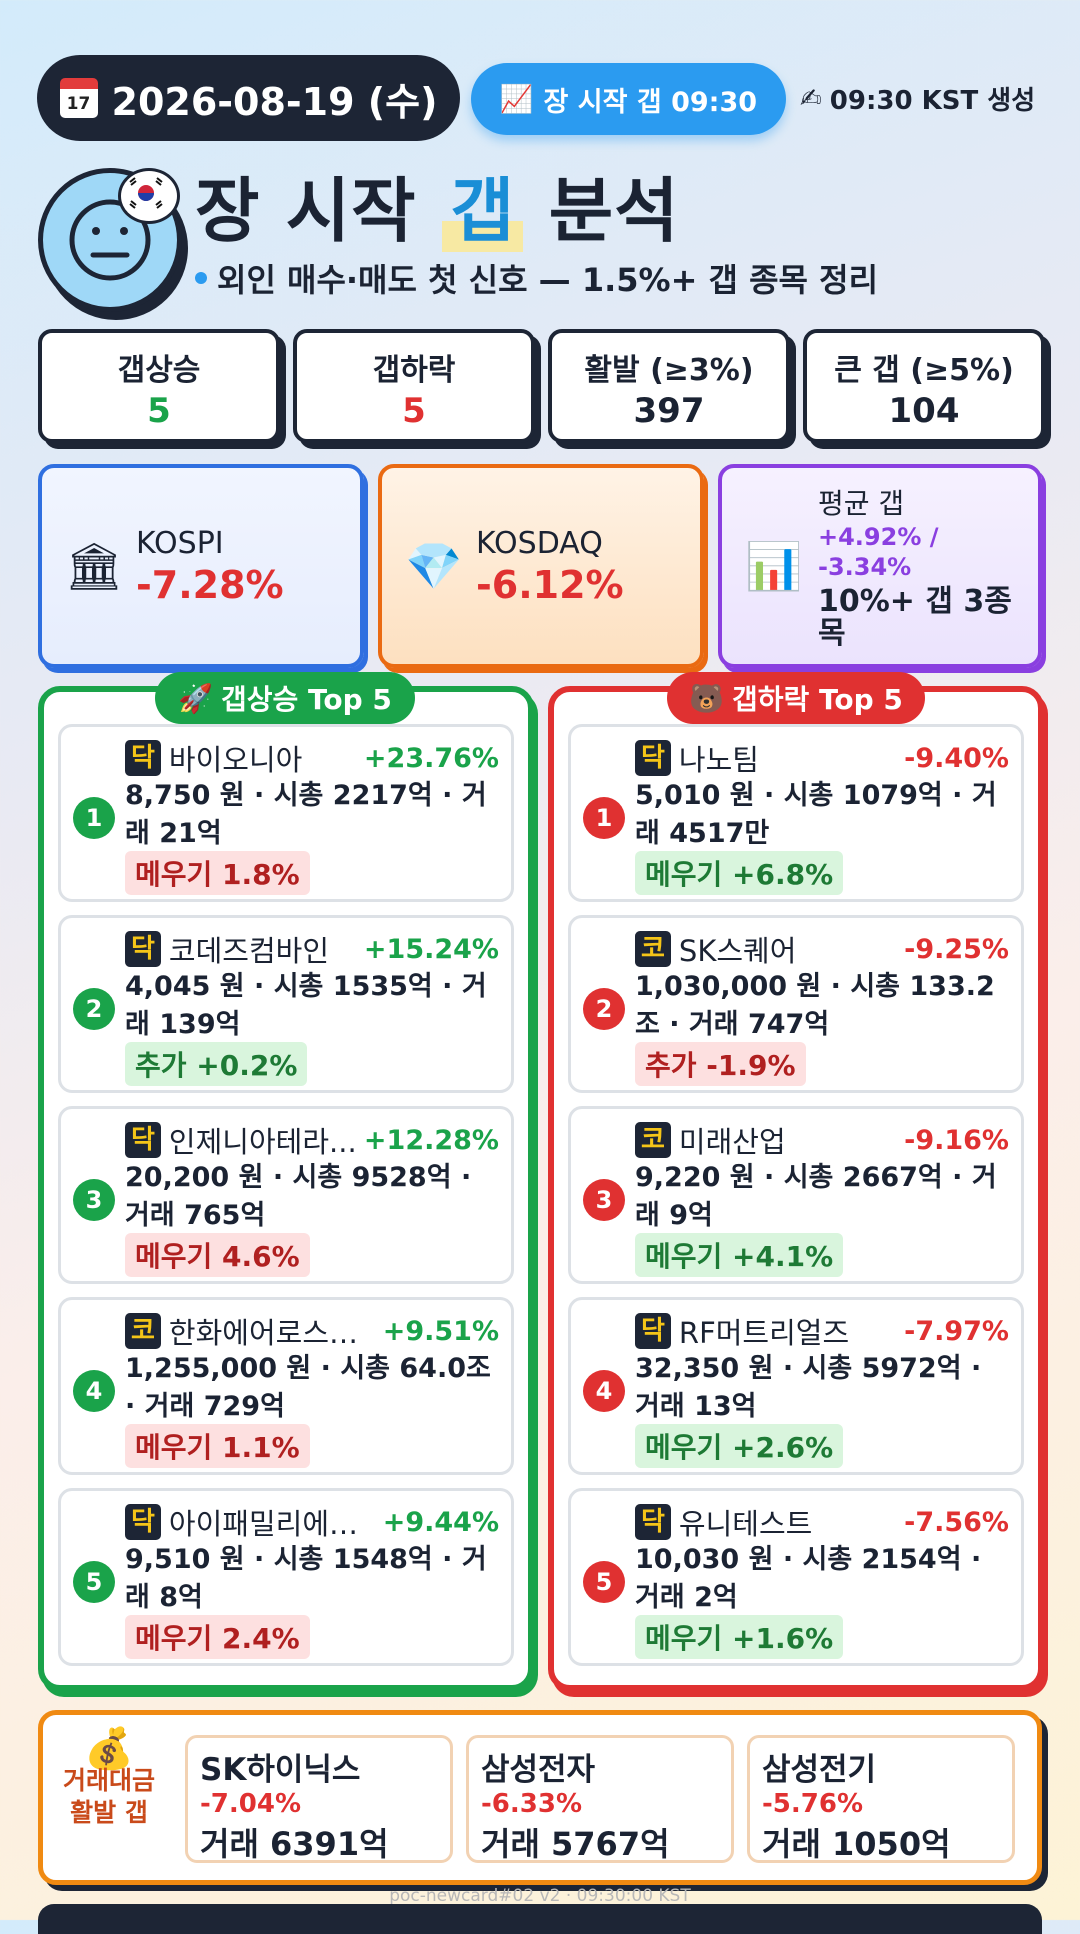 The height and width of the screenshot is (1934, 1080). What do you see at coordinates (808, 1387) in the screenshot?
I see `stock-info: 32,350 원 · 시총 5972억 · 거래 13억` at bounding box center [808, 1387].